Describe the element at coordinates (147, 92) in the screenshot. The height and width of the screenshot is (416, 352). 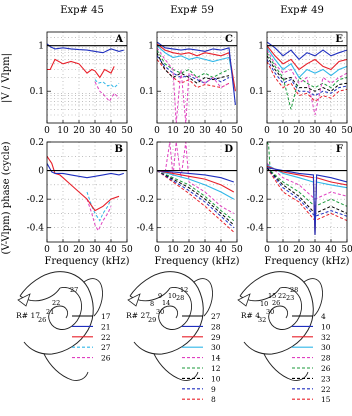
I see `y-tick-label: 0.1` at that location.